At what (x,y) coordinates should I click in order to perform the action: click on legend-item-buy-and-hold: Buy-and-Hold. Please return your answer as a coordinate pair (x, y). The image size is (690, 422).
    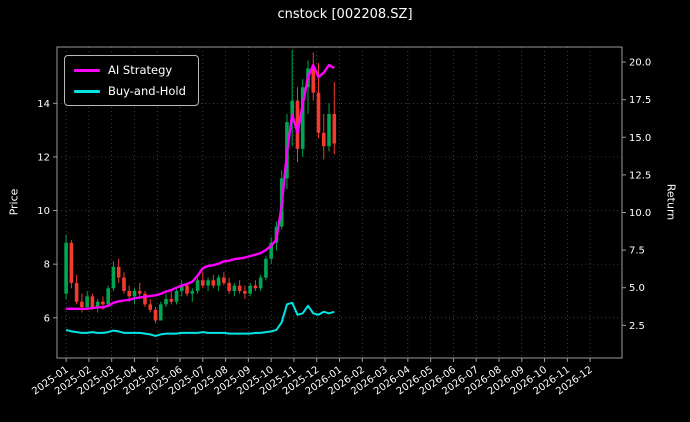
    Looking at the image, I should click on (130, 91).